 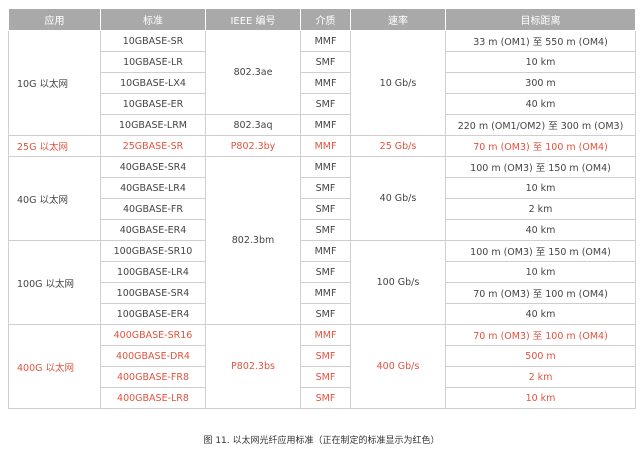 I want to click on rate-cell: 400 Gb/s, so click(x=398, y=366).